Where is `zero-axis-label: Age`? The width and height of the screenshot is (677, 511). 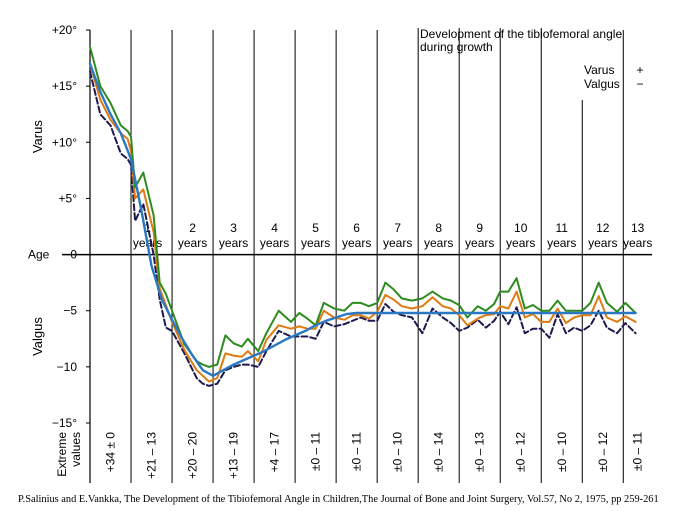 zero-axis-label: Age is located at coordinates (39, 255).